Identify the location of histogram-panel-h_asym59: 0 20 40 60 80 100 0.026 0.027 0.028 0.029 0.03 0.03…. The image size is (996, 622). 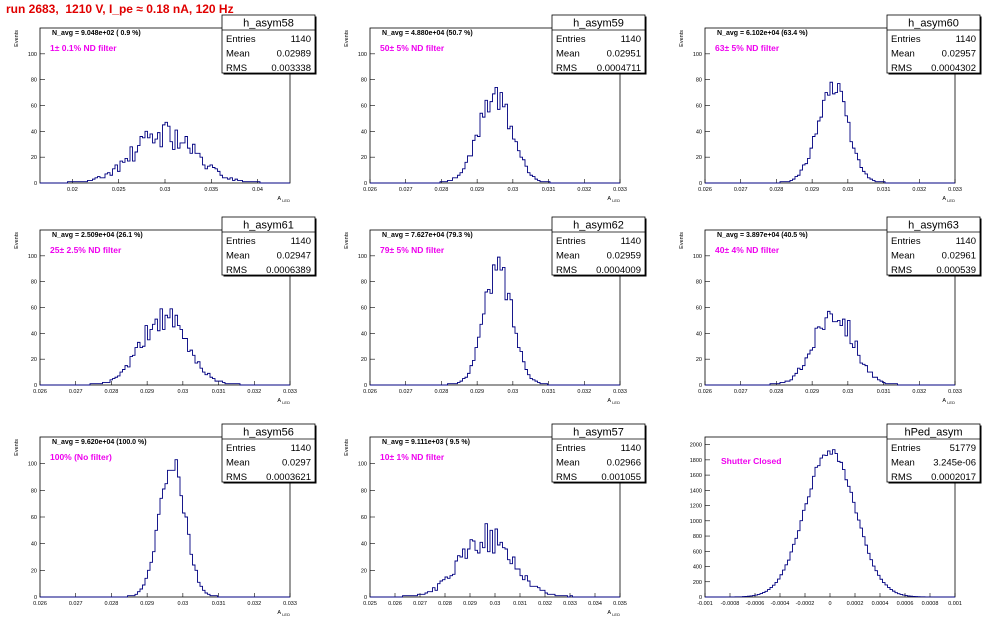
(495, 108).